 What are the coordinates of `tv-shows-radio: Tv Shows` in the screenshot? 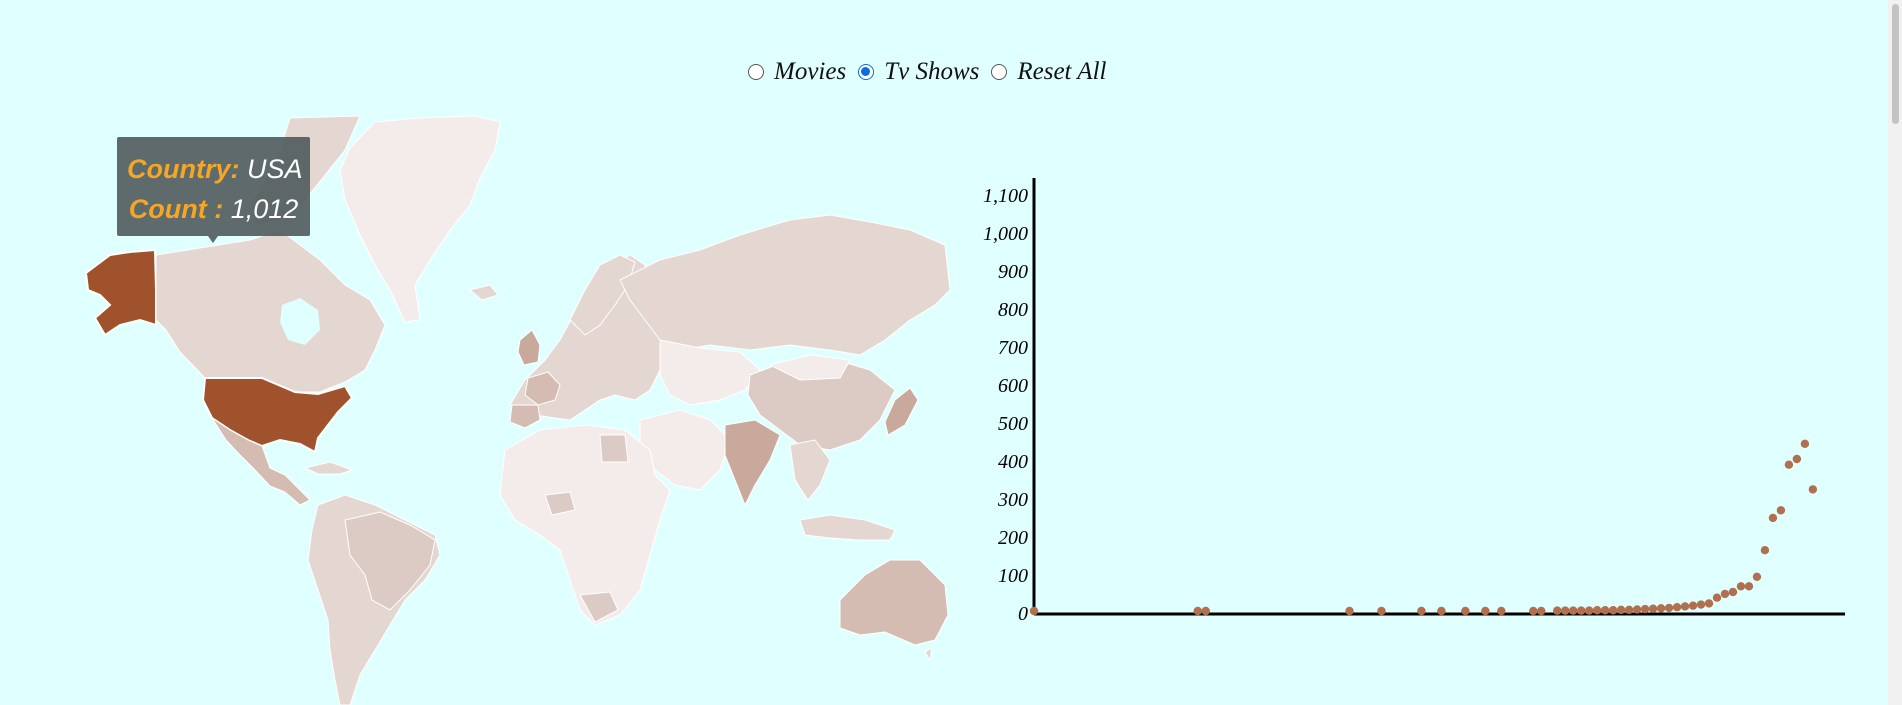 It's located at (918, 72).